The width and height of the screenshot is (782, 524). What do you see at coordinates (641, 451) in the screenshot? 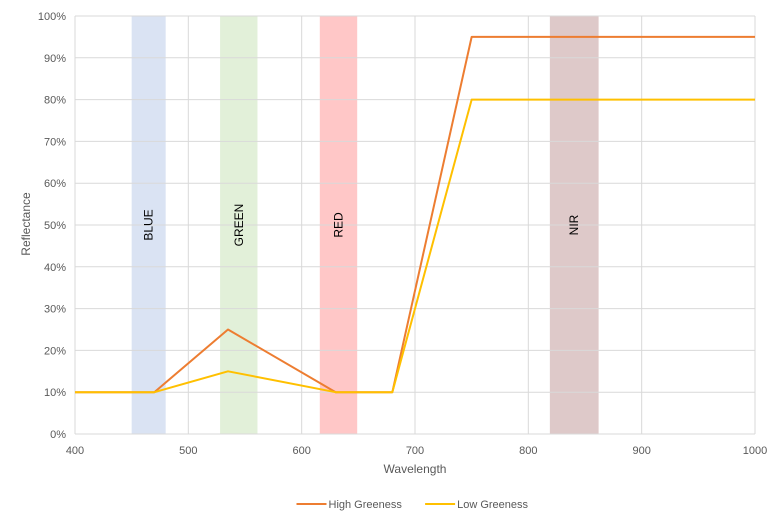
I see `x-tick-label: 900` at bounding box center [641, 451].